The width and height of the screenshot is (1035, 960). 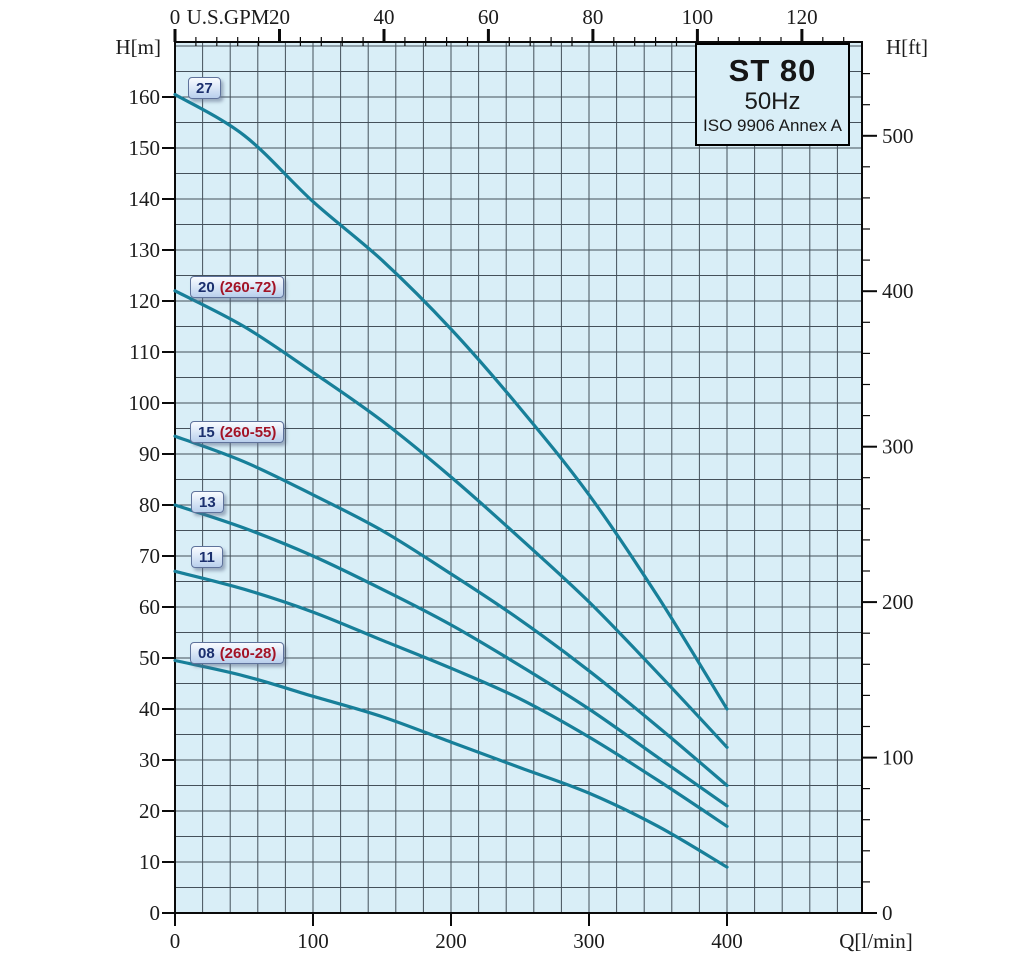 I want to click on left-tick-label: 60, so click(x=149, y=607).